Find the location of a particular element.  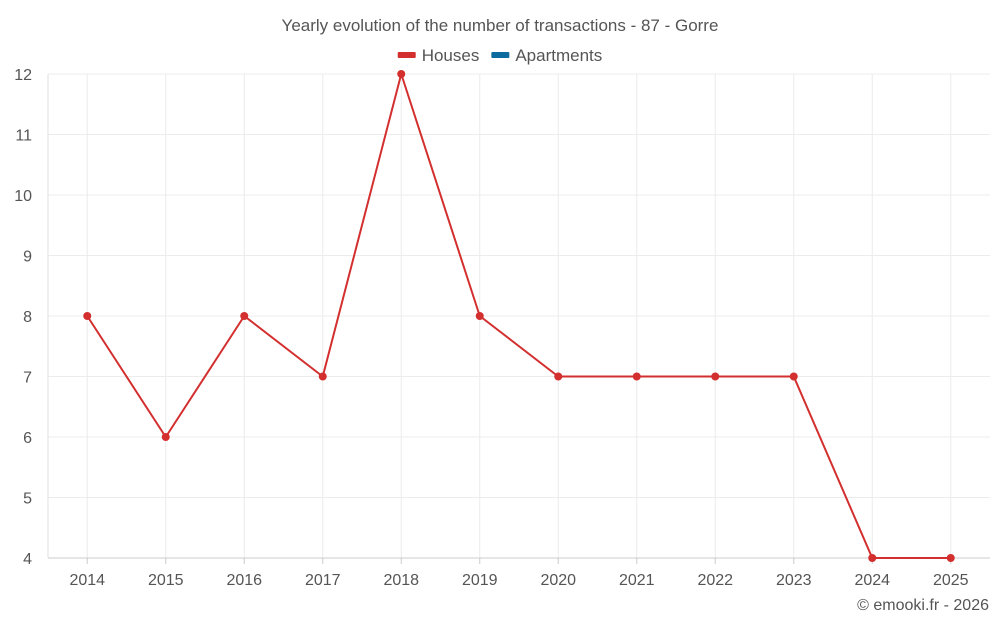

legend-label: Apartments is located at coordinates (558, 55).